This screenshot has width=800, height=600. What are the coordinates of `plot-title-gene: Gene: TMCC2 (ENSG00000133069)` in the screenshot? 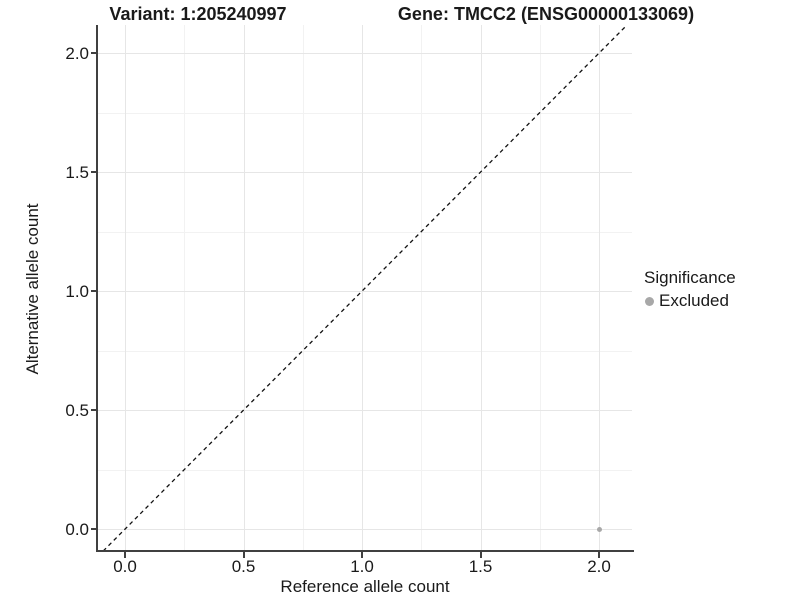 It's located at (546, 14).